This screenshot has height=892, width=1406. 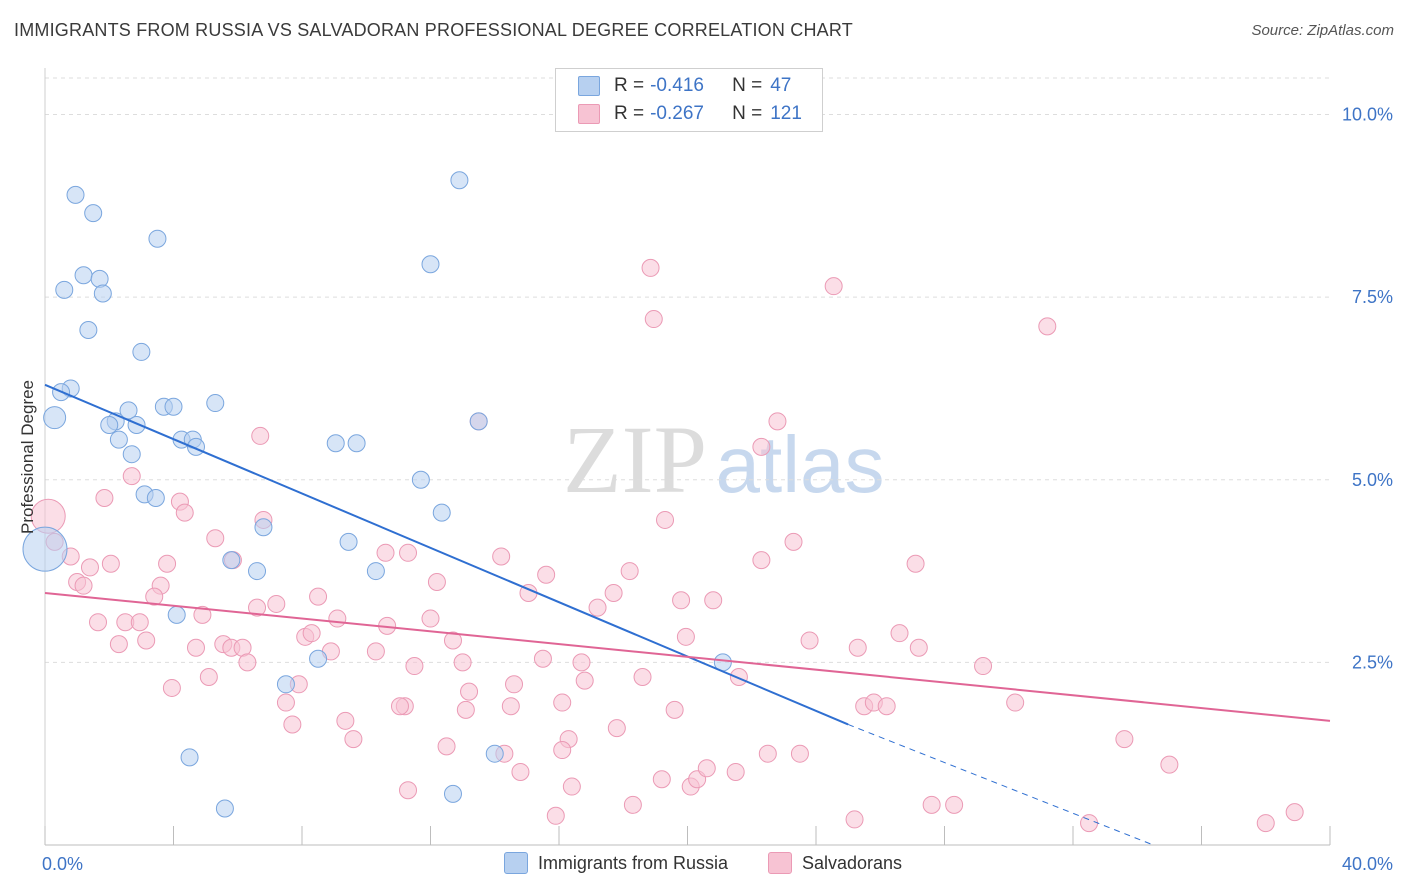 I want to click on legend-item-russia: Immigrants from Russia, so click(x=615, y=863).